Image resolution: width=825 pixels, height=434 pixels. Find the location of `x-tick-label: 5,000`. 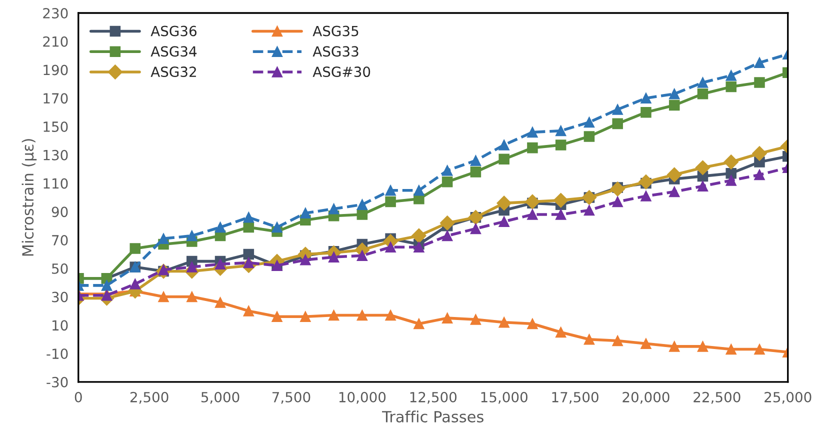

x-tick-label: 5,000 is located at coordinates (220, 398).